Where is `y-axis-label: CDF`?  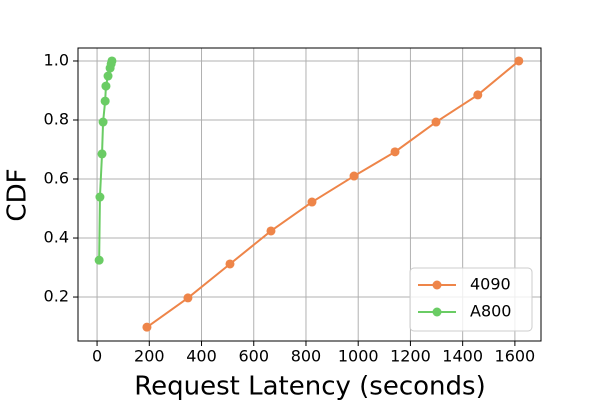
y-axis-label: CDF is located at coordinates (18, 194).